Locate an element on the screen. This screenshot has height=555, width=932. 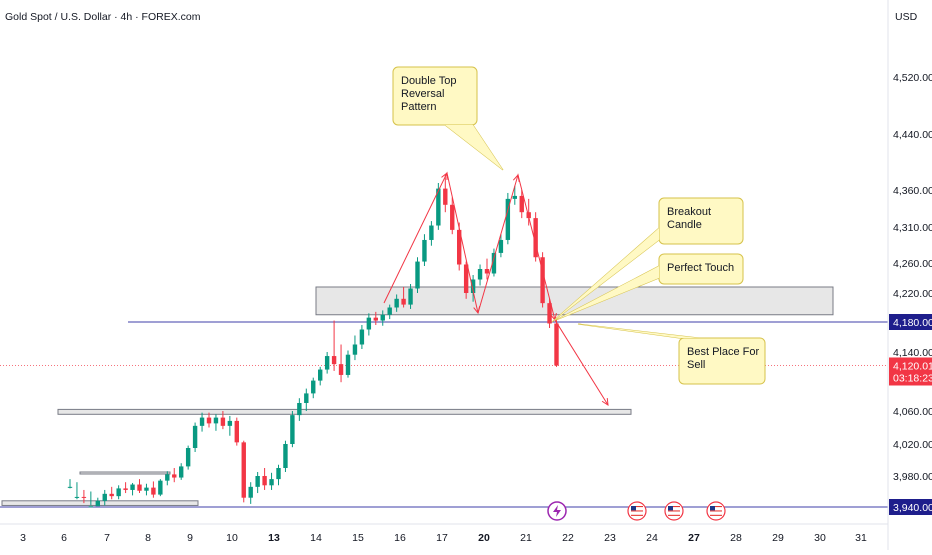
x-tick-label: 14 is located at coordinates (316, 538).